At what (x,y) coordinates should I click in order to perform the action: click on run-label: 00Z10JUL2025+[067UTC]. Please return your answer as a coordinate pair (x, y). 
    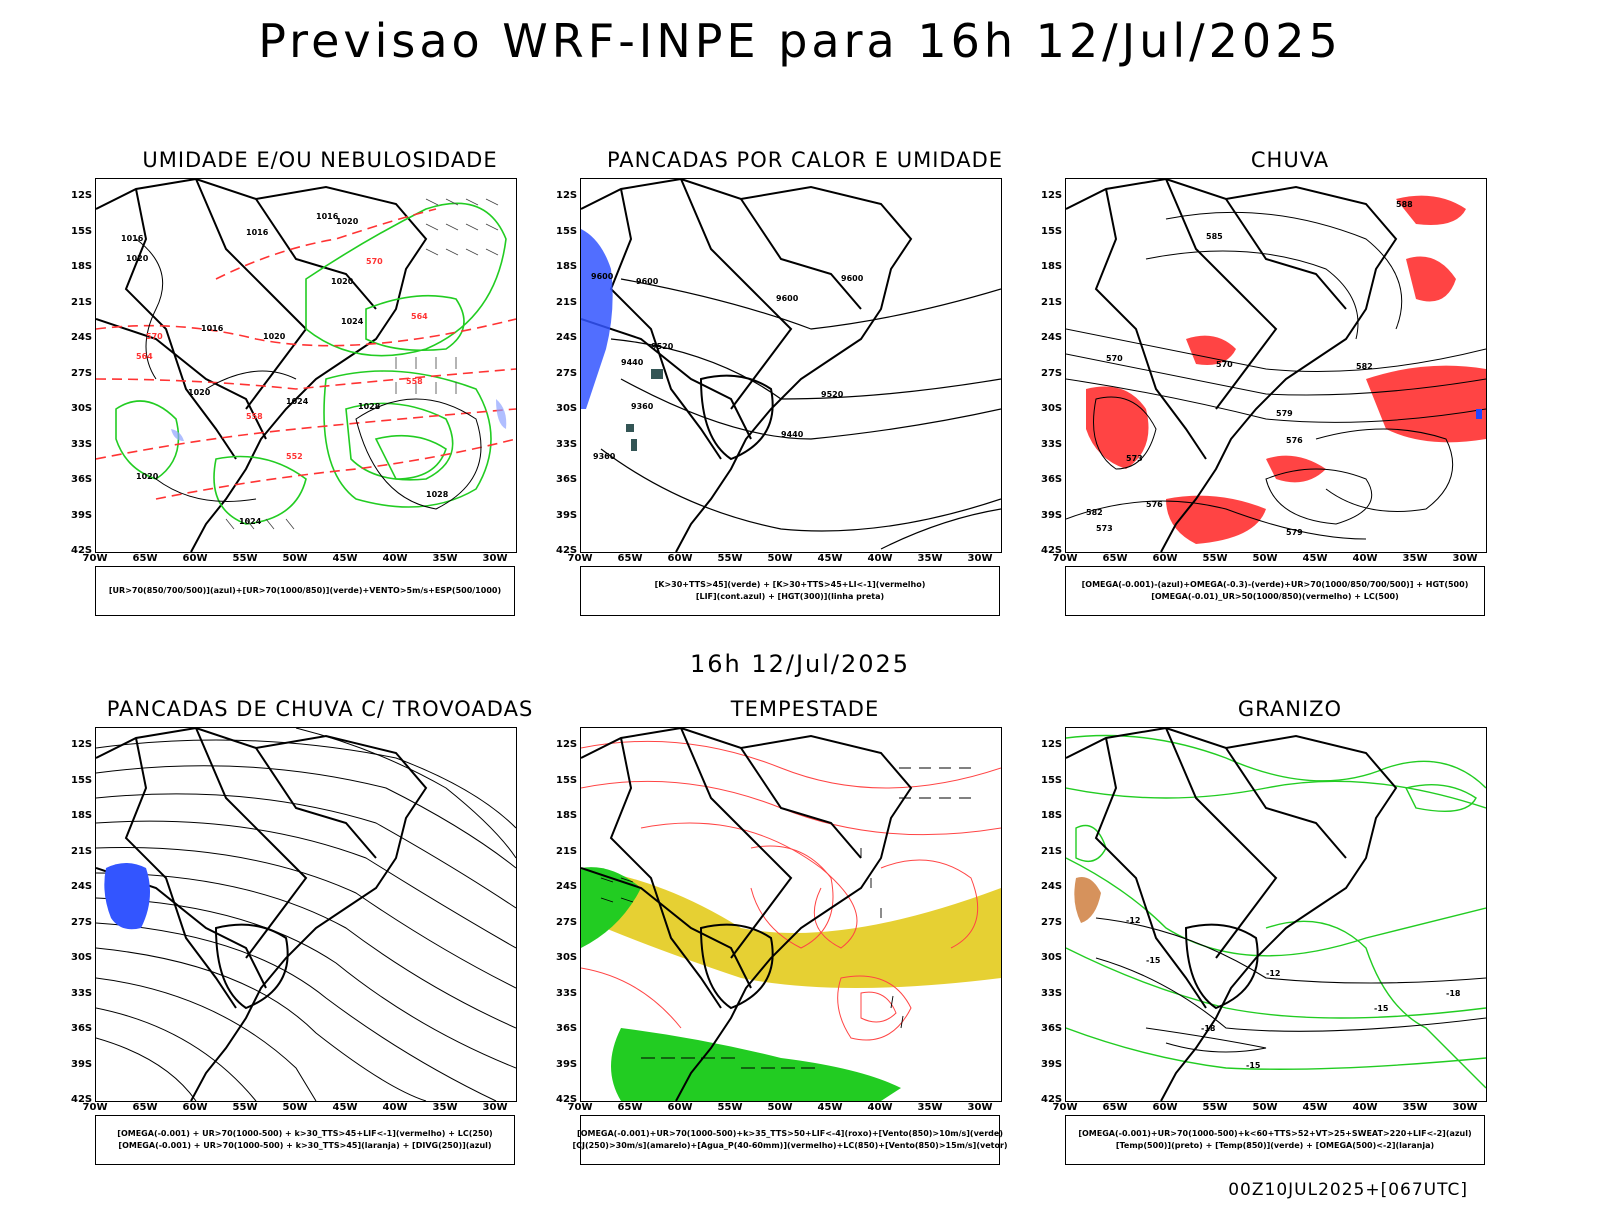
    Looking at the image, I should click on (1348, 1190).